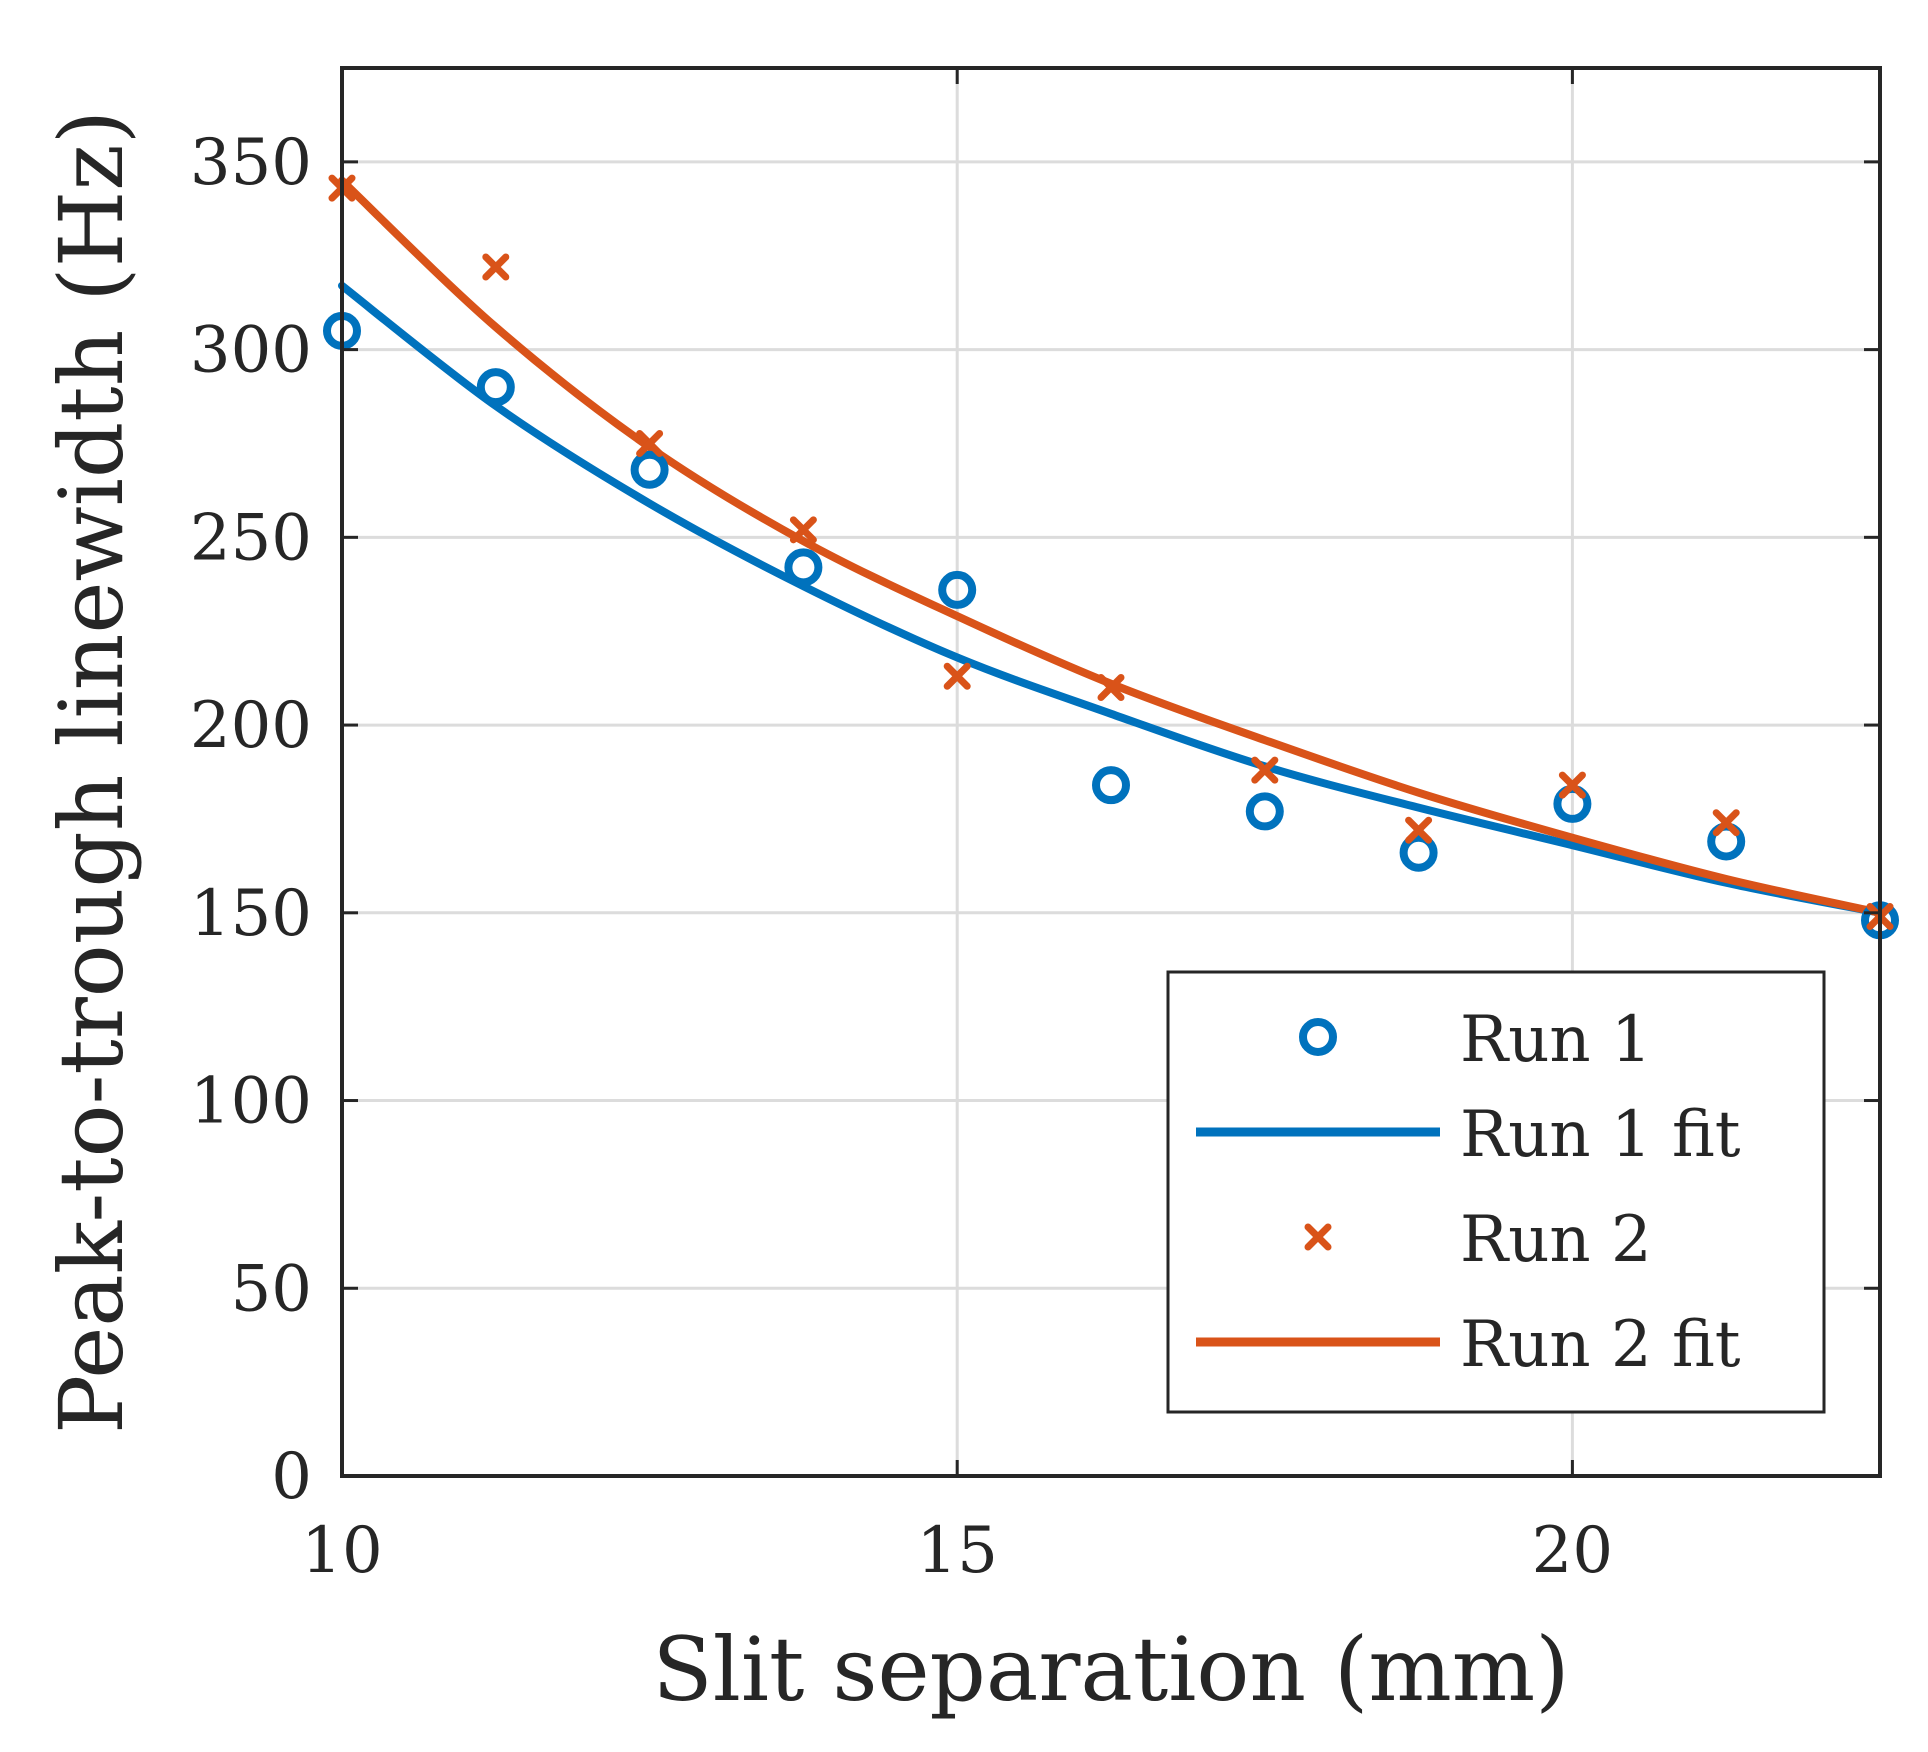 The width and height of the screenshot is (1928, 1752). Describe the element at coordinates (251, 1102) in the screenshot. I see `y-tick-label: 100` at that location.